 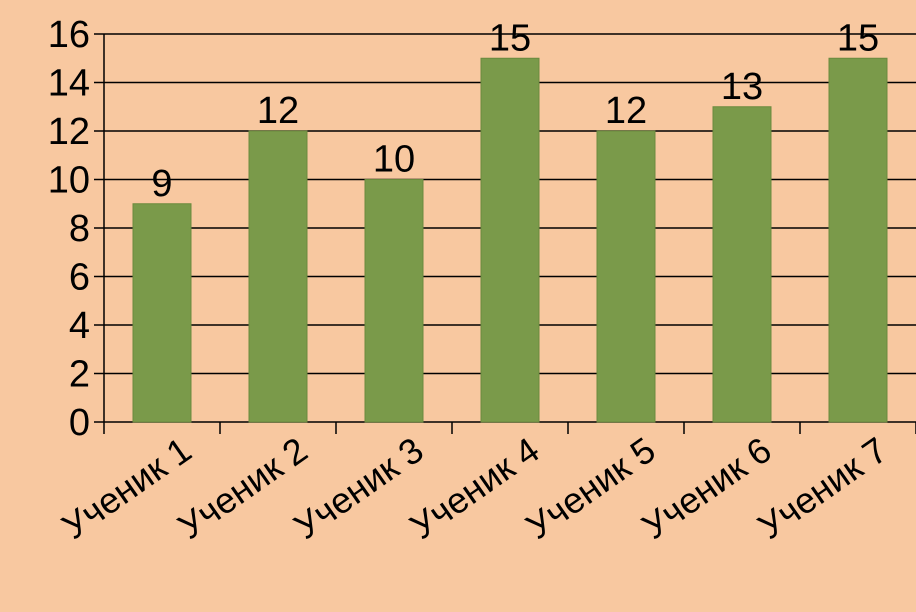 I want to click on y-tick-label: 12, so click(x=69, y=132).